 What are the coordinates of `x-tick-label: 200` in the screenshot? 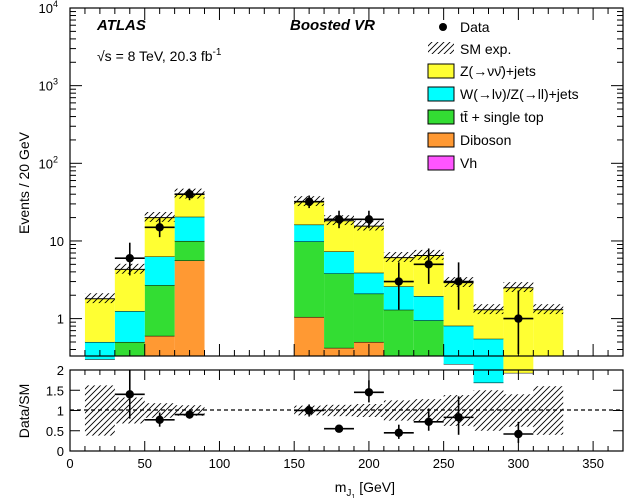 It's located at (369, 463).